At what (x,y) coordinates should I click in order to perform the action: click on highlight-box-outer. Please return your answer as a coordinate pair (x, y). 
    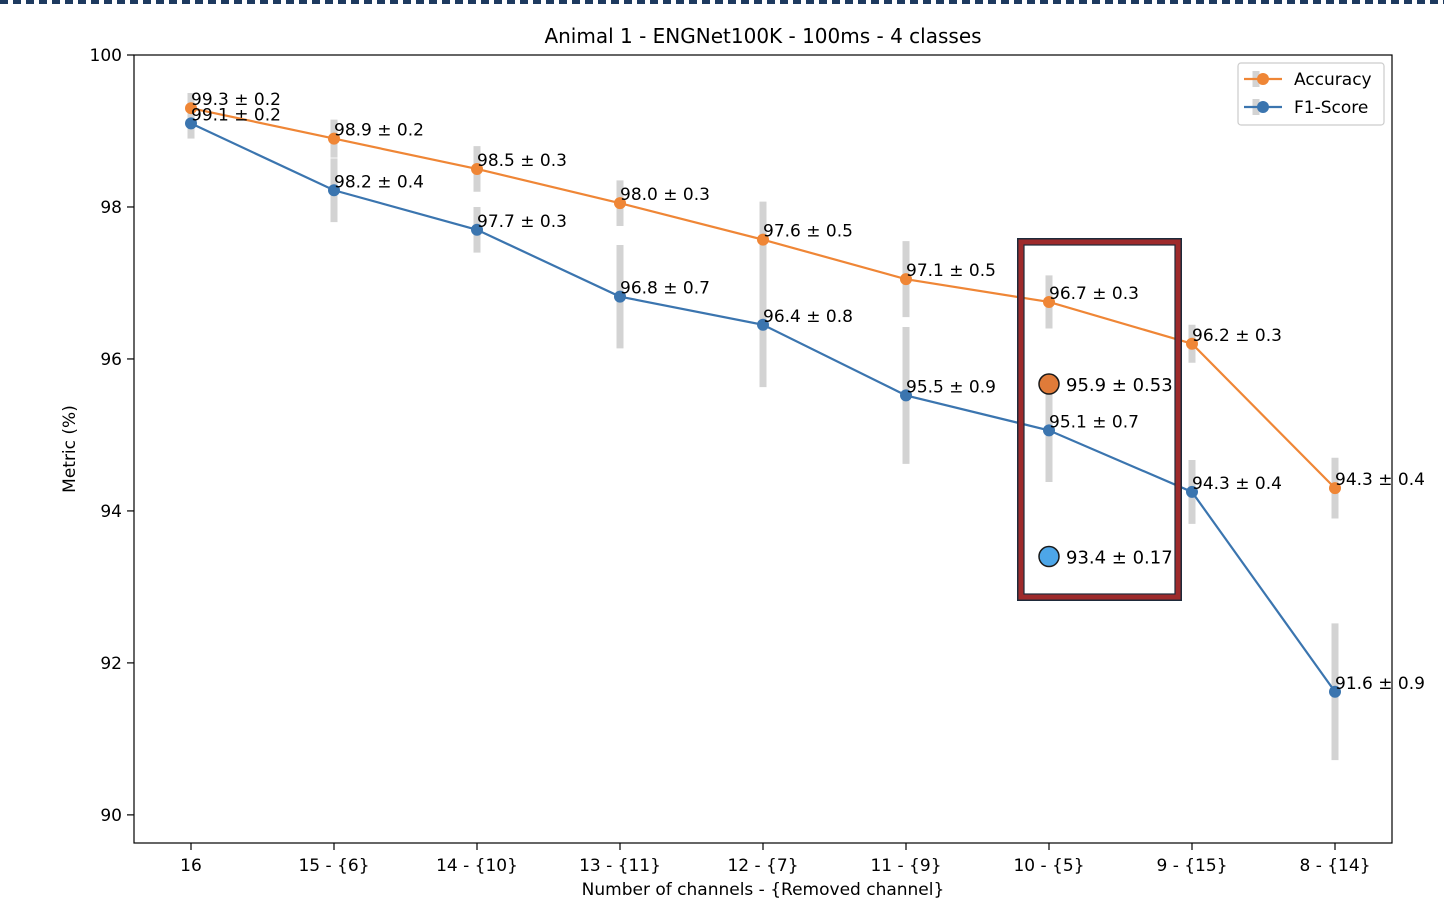
    Looking at the image, I should click on (1099, 419).